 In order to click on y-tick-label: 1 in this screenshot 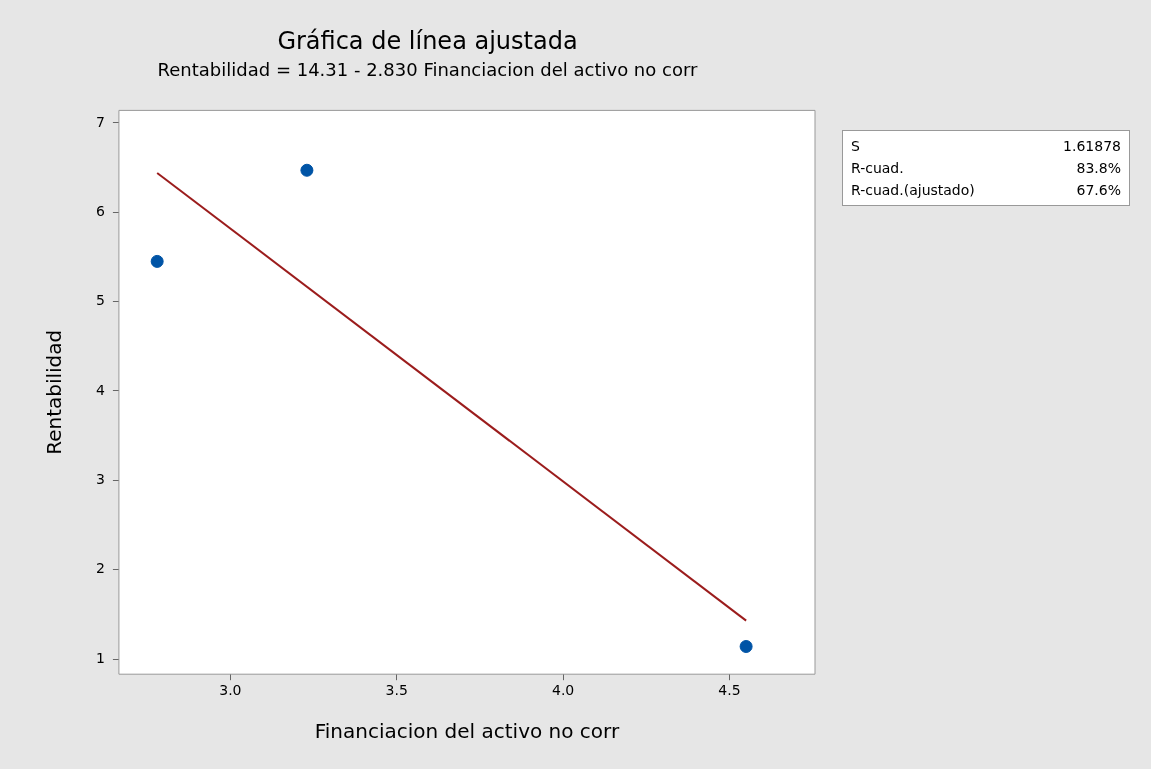, I will do `click(100, 657)`.